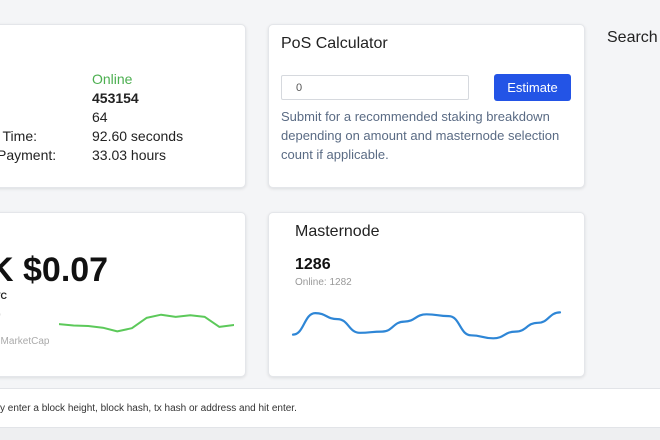 This screenshot has height=440, width=660. Describe the element at coordinates (123, 294) in the screenshot. I see `price-card: K $0.07 TC 0 nMarketCap` at that location.